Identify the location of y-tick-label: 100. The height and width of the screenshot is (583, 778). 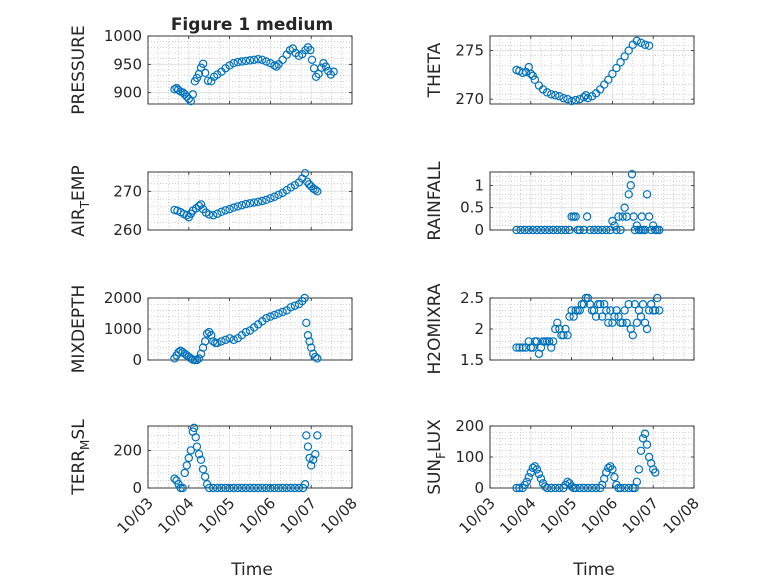
(469, 457).